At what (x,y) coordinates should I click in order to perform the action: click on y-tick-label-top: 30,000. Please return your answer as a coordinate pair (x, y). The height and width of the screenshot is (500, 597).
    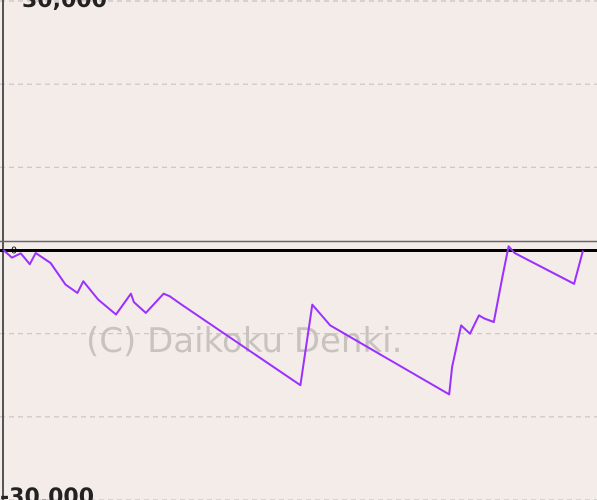
    Looking at the image, I should click on (64, 6).